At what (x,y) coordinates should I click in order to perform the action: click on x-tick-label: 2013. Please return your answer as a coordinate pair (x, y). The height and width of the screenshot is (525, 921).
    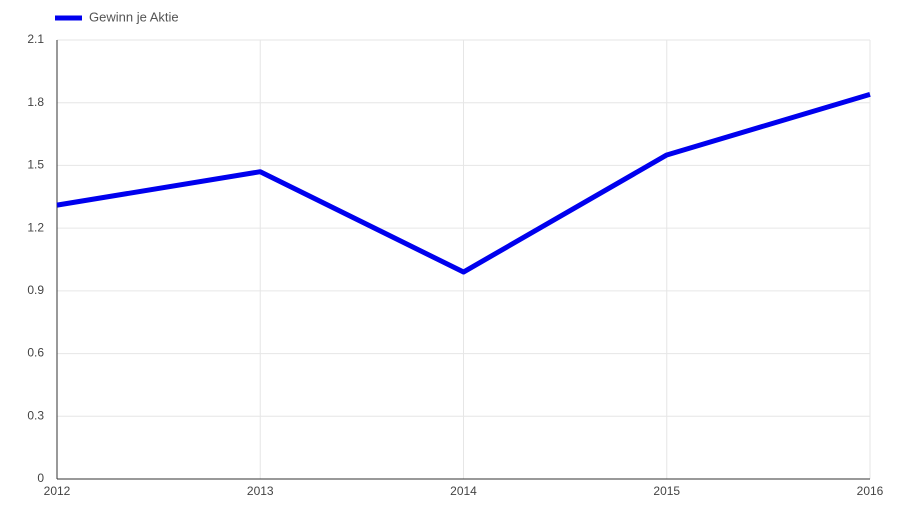
    Looking at the image, I should click on (260, 491).